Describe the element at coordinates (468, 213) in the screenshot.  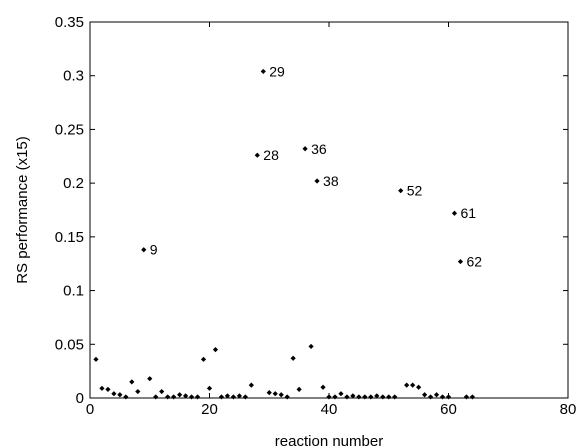
I see `point-annotation-label: 61` at that location.